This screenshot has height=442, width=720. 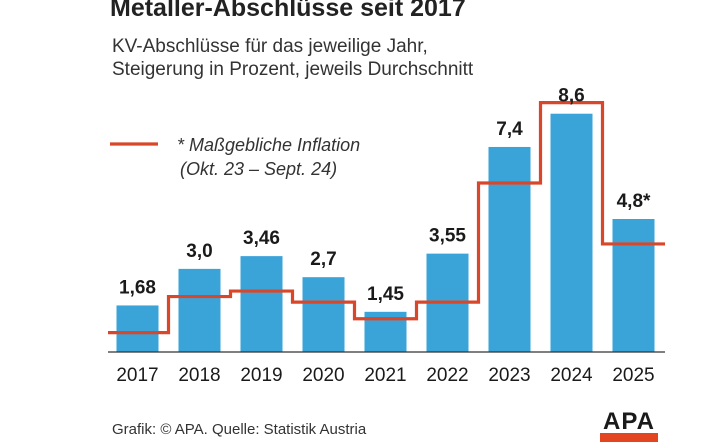 What do you see at coordinates (239, 429) in the screenshot?
I see `source-note: Grafik: © APA. Quelle: Statistik Austria` at bounding box center [239, 429].